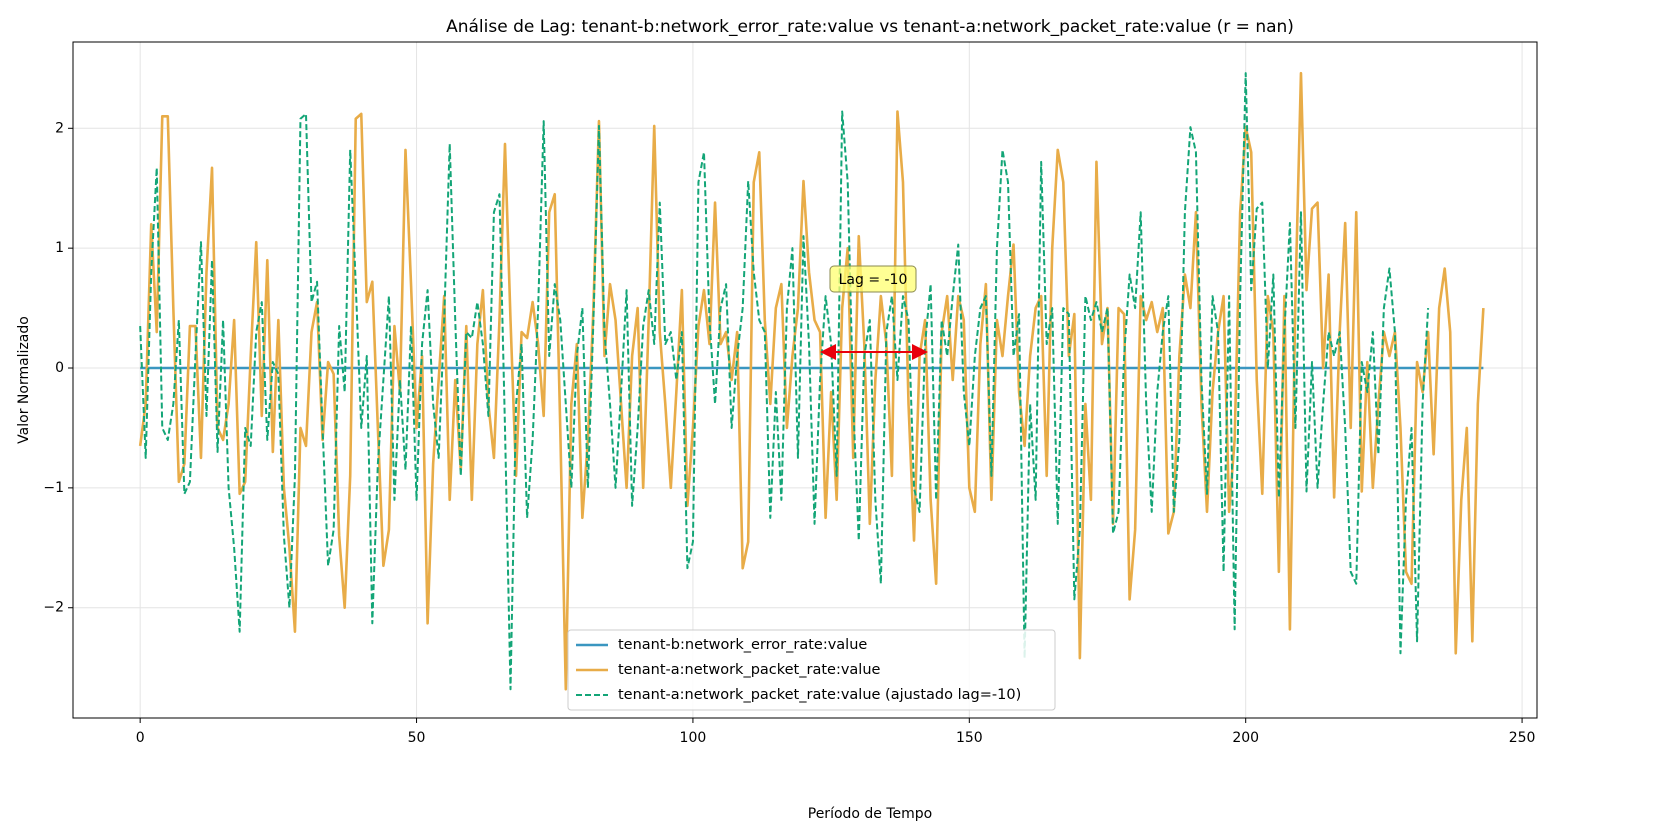 This screenshot has width=1680, height=840. What do you see at coordinates (1245, 738) in the screenshot?
I see `x-tick-label: 200` at bounding box center [1245, 738].